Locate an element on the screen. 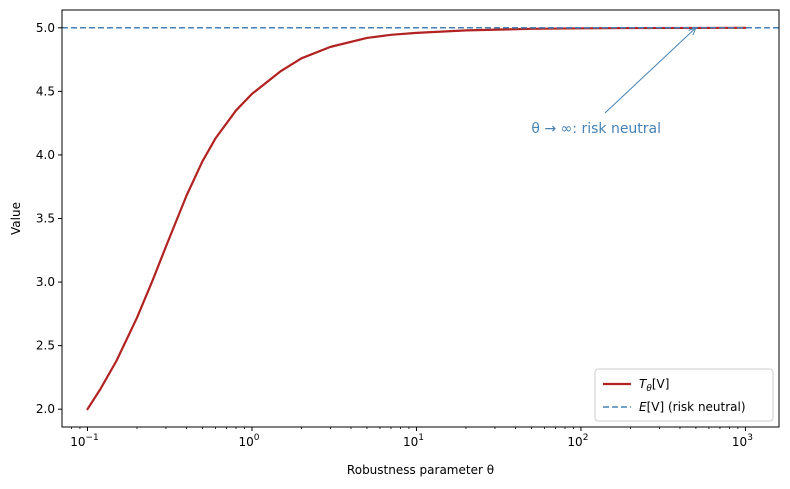 The height and width of the screenshot is (489, 790). y-tick-label: 3.0 is located at coordinates (45, 282).